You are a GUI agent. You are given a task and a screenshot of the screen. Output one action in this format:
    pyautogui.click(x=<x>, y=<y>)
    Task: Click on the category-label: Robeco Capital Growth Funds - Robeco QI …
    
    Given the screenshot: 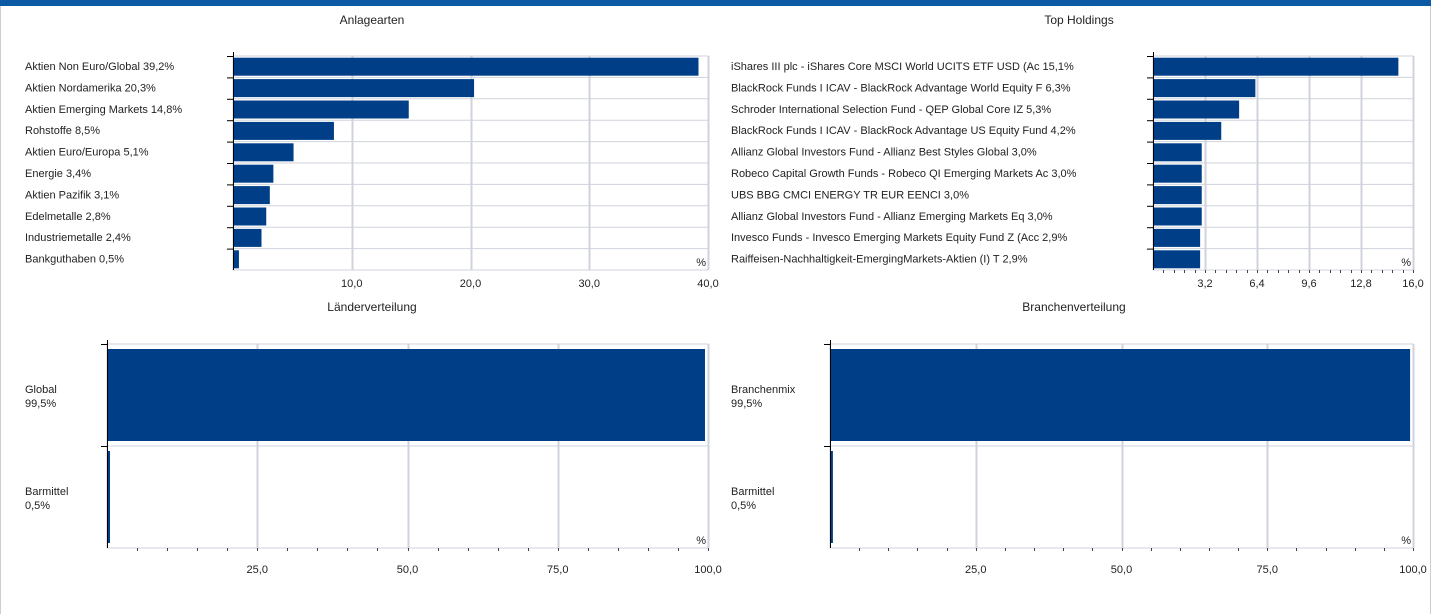 What is the action you would take?
    pyautogui.click(x=904, y=174)
    